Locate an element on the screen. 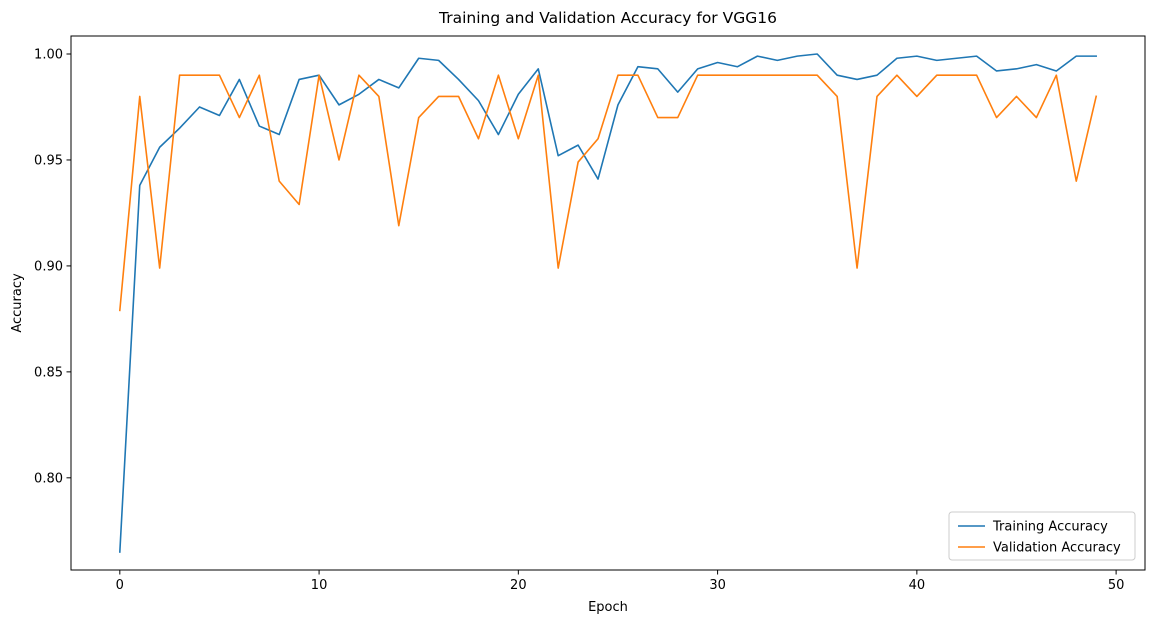 The height and width of the screenshot is (624, 1165). x-tick-label: 0 is located at coordinates (120, 585).